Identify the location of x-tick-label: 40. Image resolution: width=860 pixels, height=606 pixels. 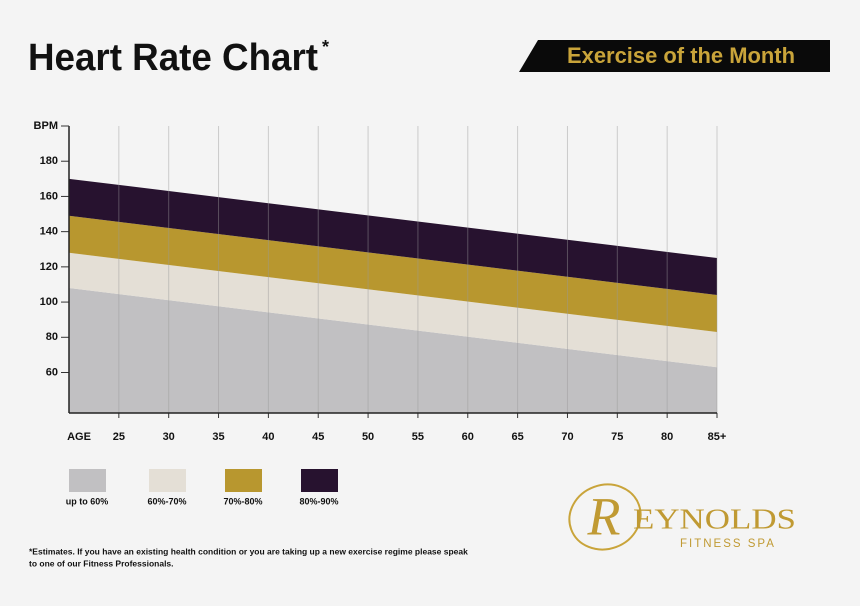
(268, 437).